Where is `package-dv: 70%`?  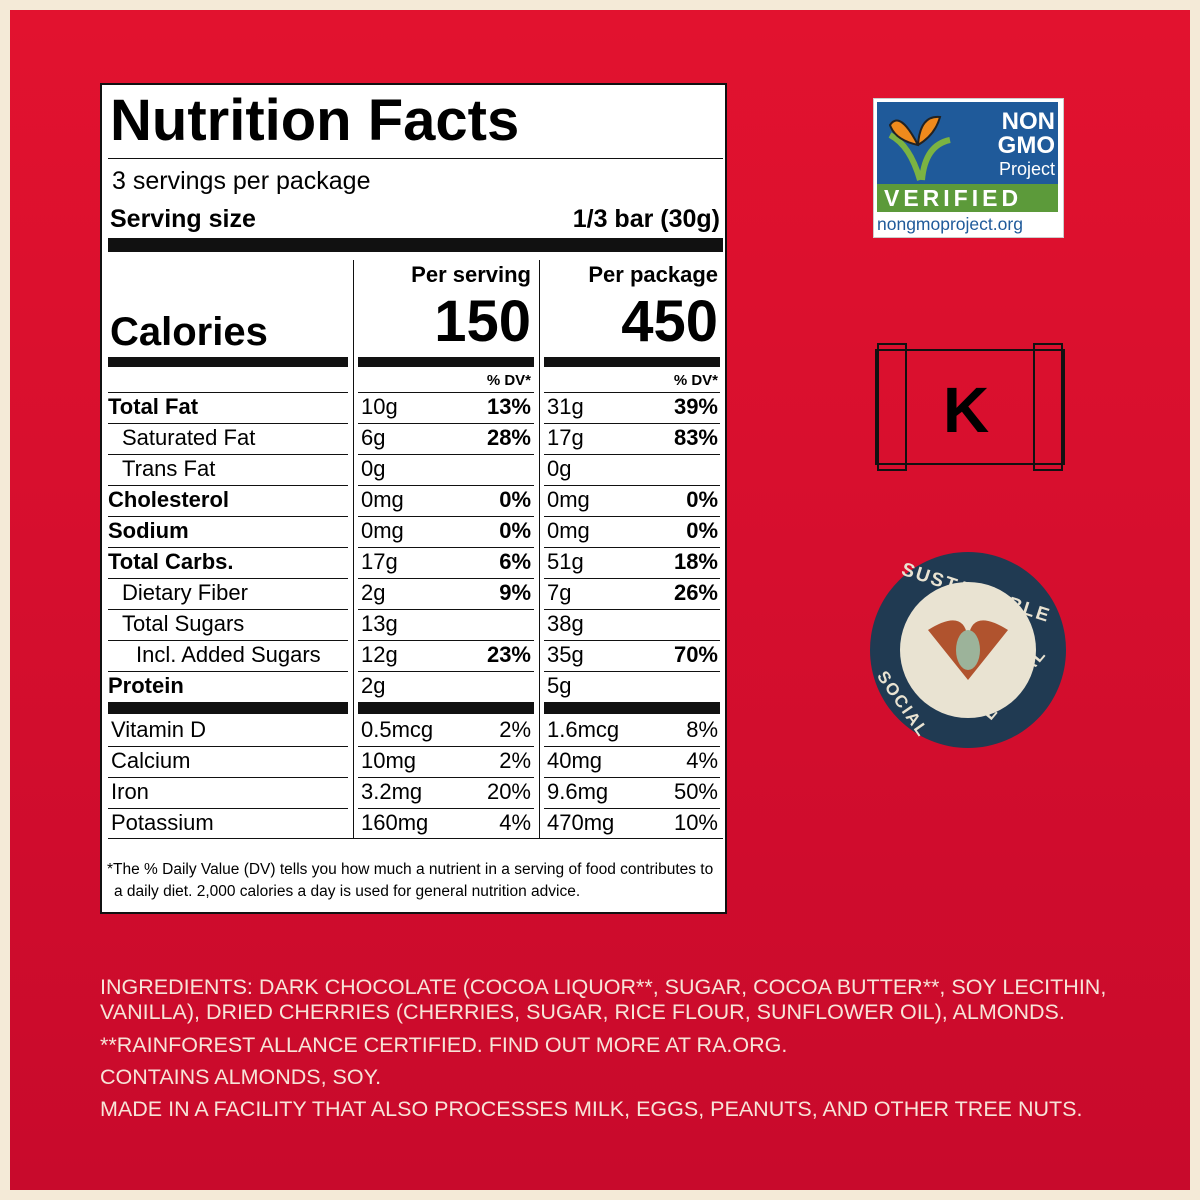
package-dv: 70% is located at coordinates (695, 654).